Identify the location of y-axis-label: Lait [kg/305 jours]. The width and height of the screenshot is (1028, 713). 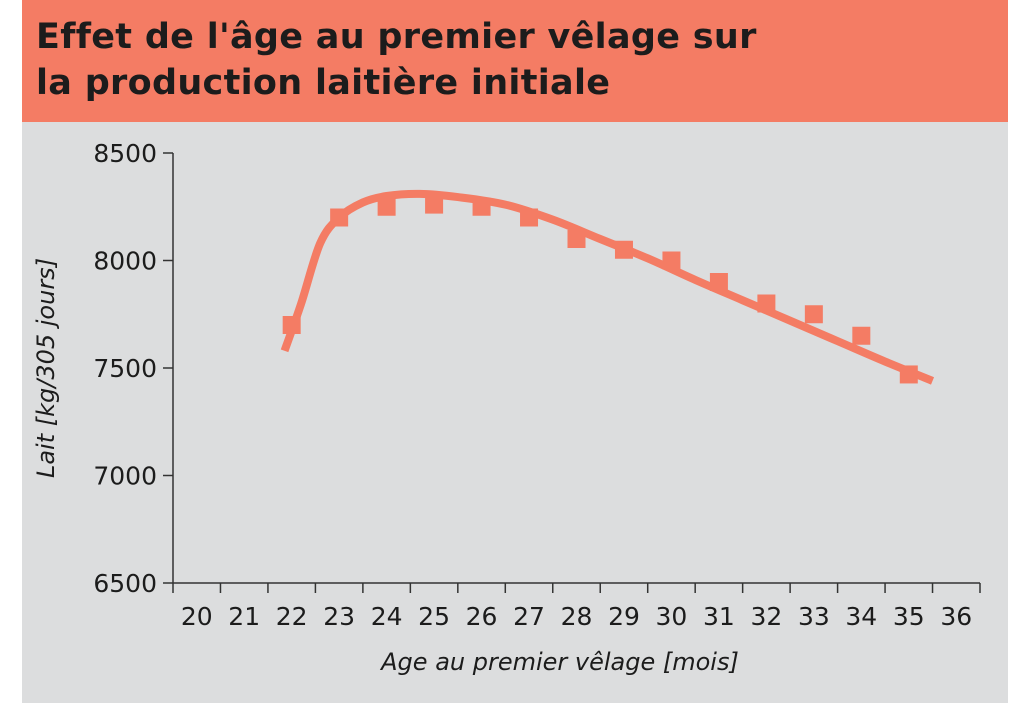
(46, 368).